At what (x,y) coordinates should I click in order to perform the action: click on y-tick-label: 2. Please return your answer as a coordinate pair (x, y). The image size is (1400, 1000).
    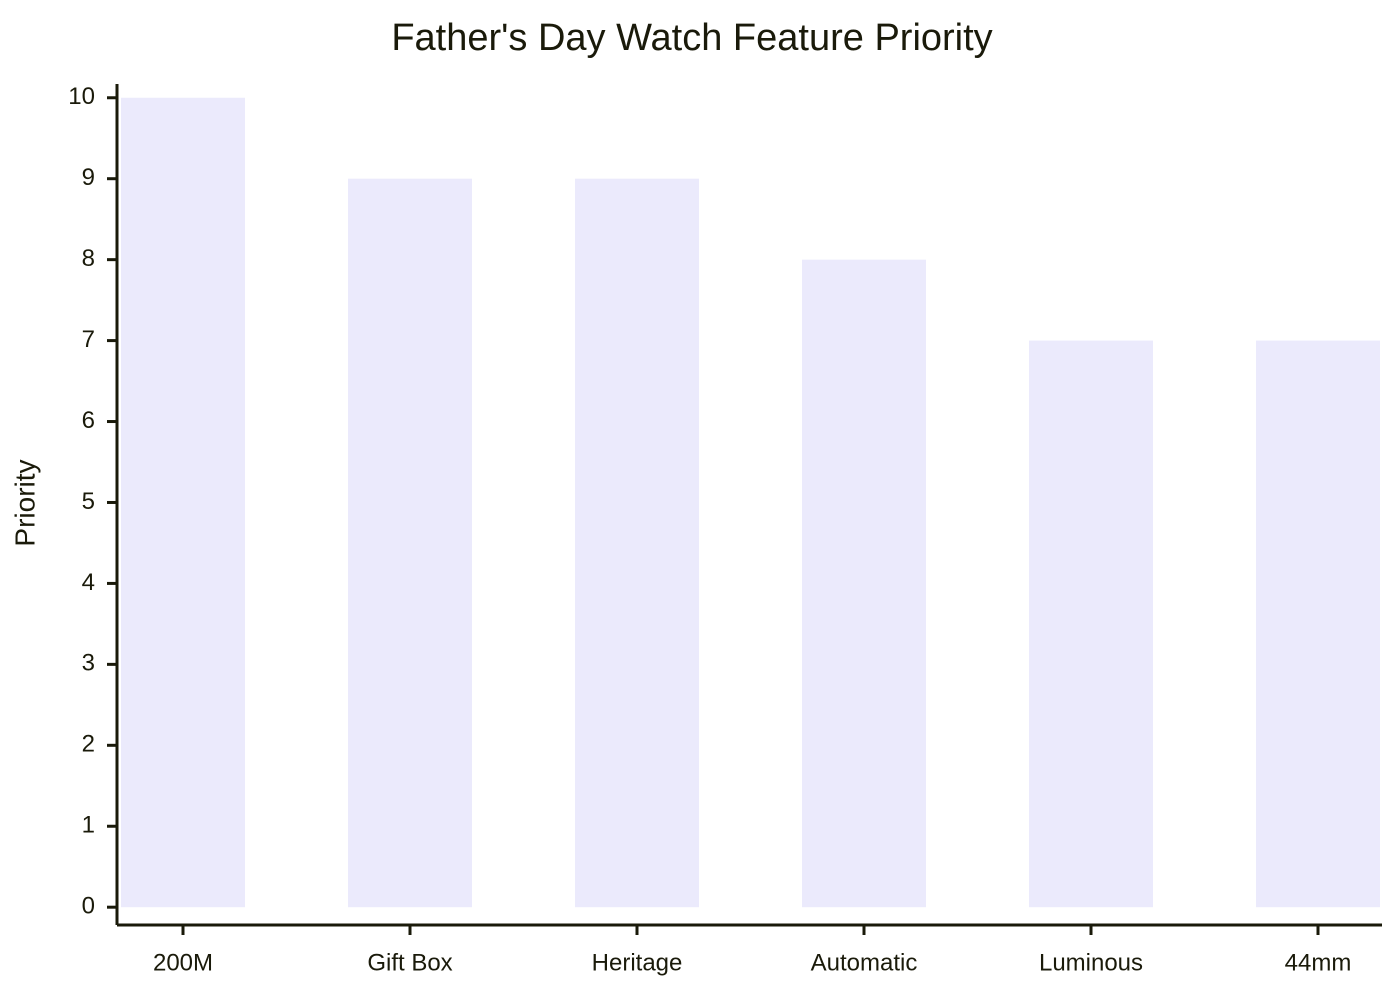
    Looking at the image, I should click on (88, 744).